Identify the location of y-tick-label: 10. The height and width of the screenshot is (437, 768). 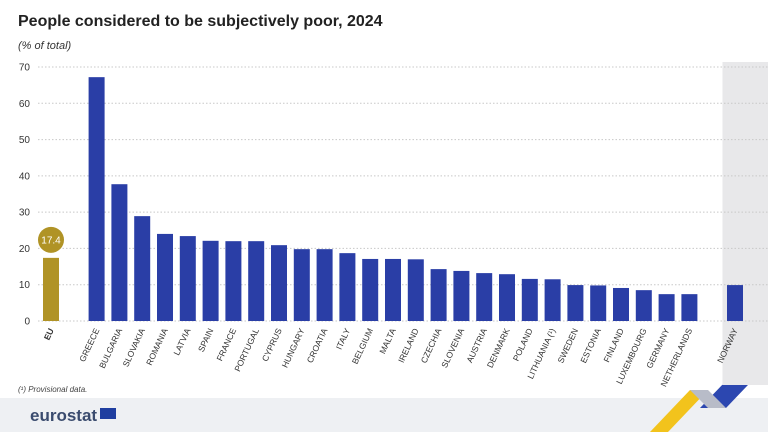
(25, 285).